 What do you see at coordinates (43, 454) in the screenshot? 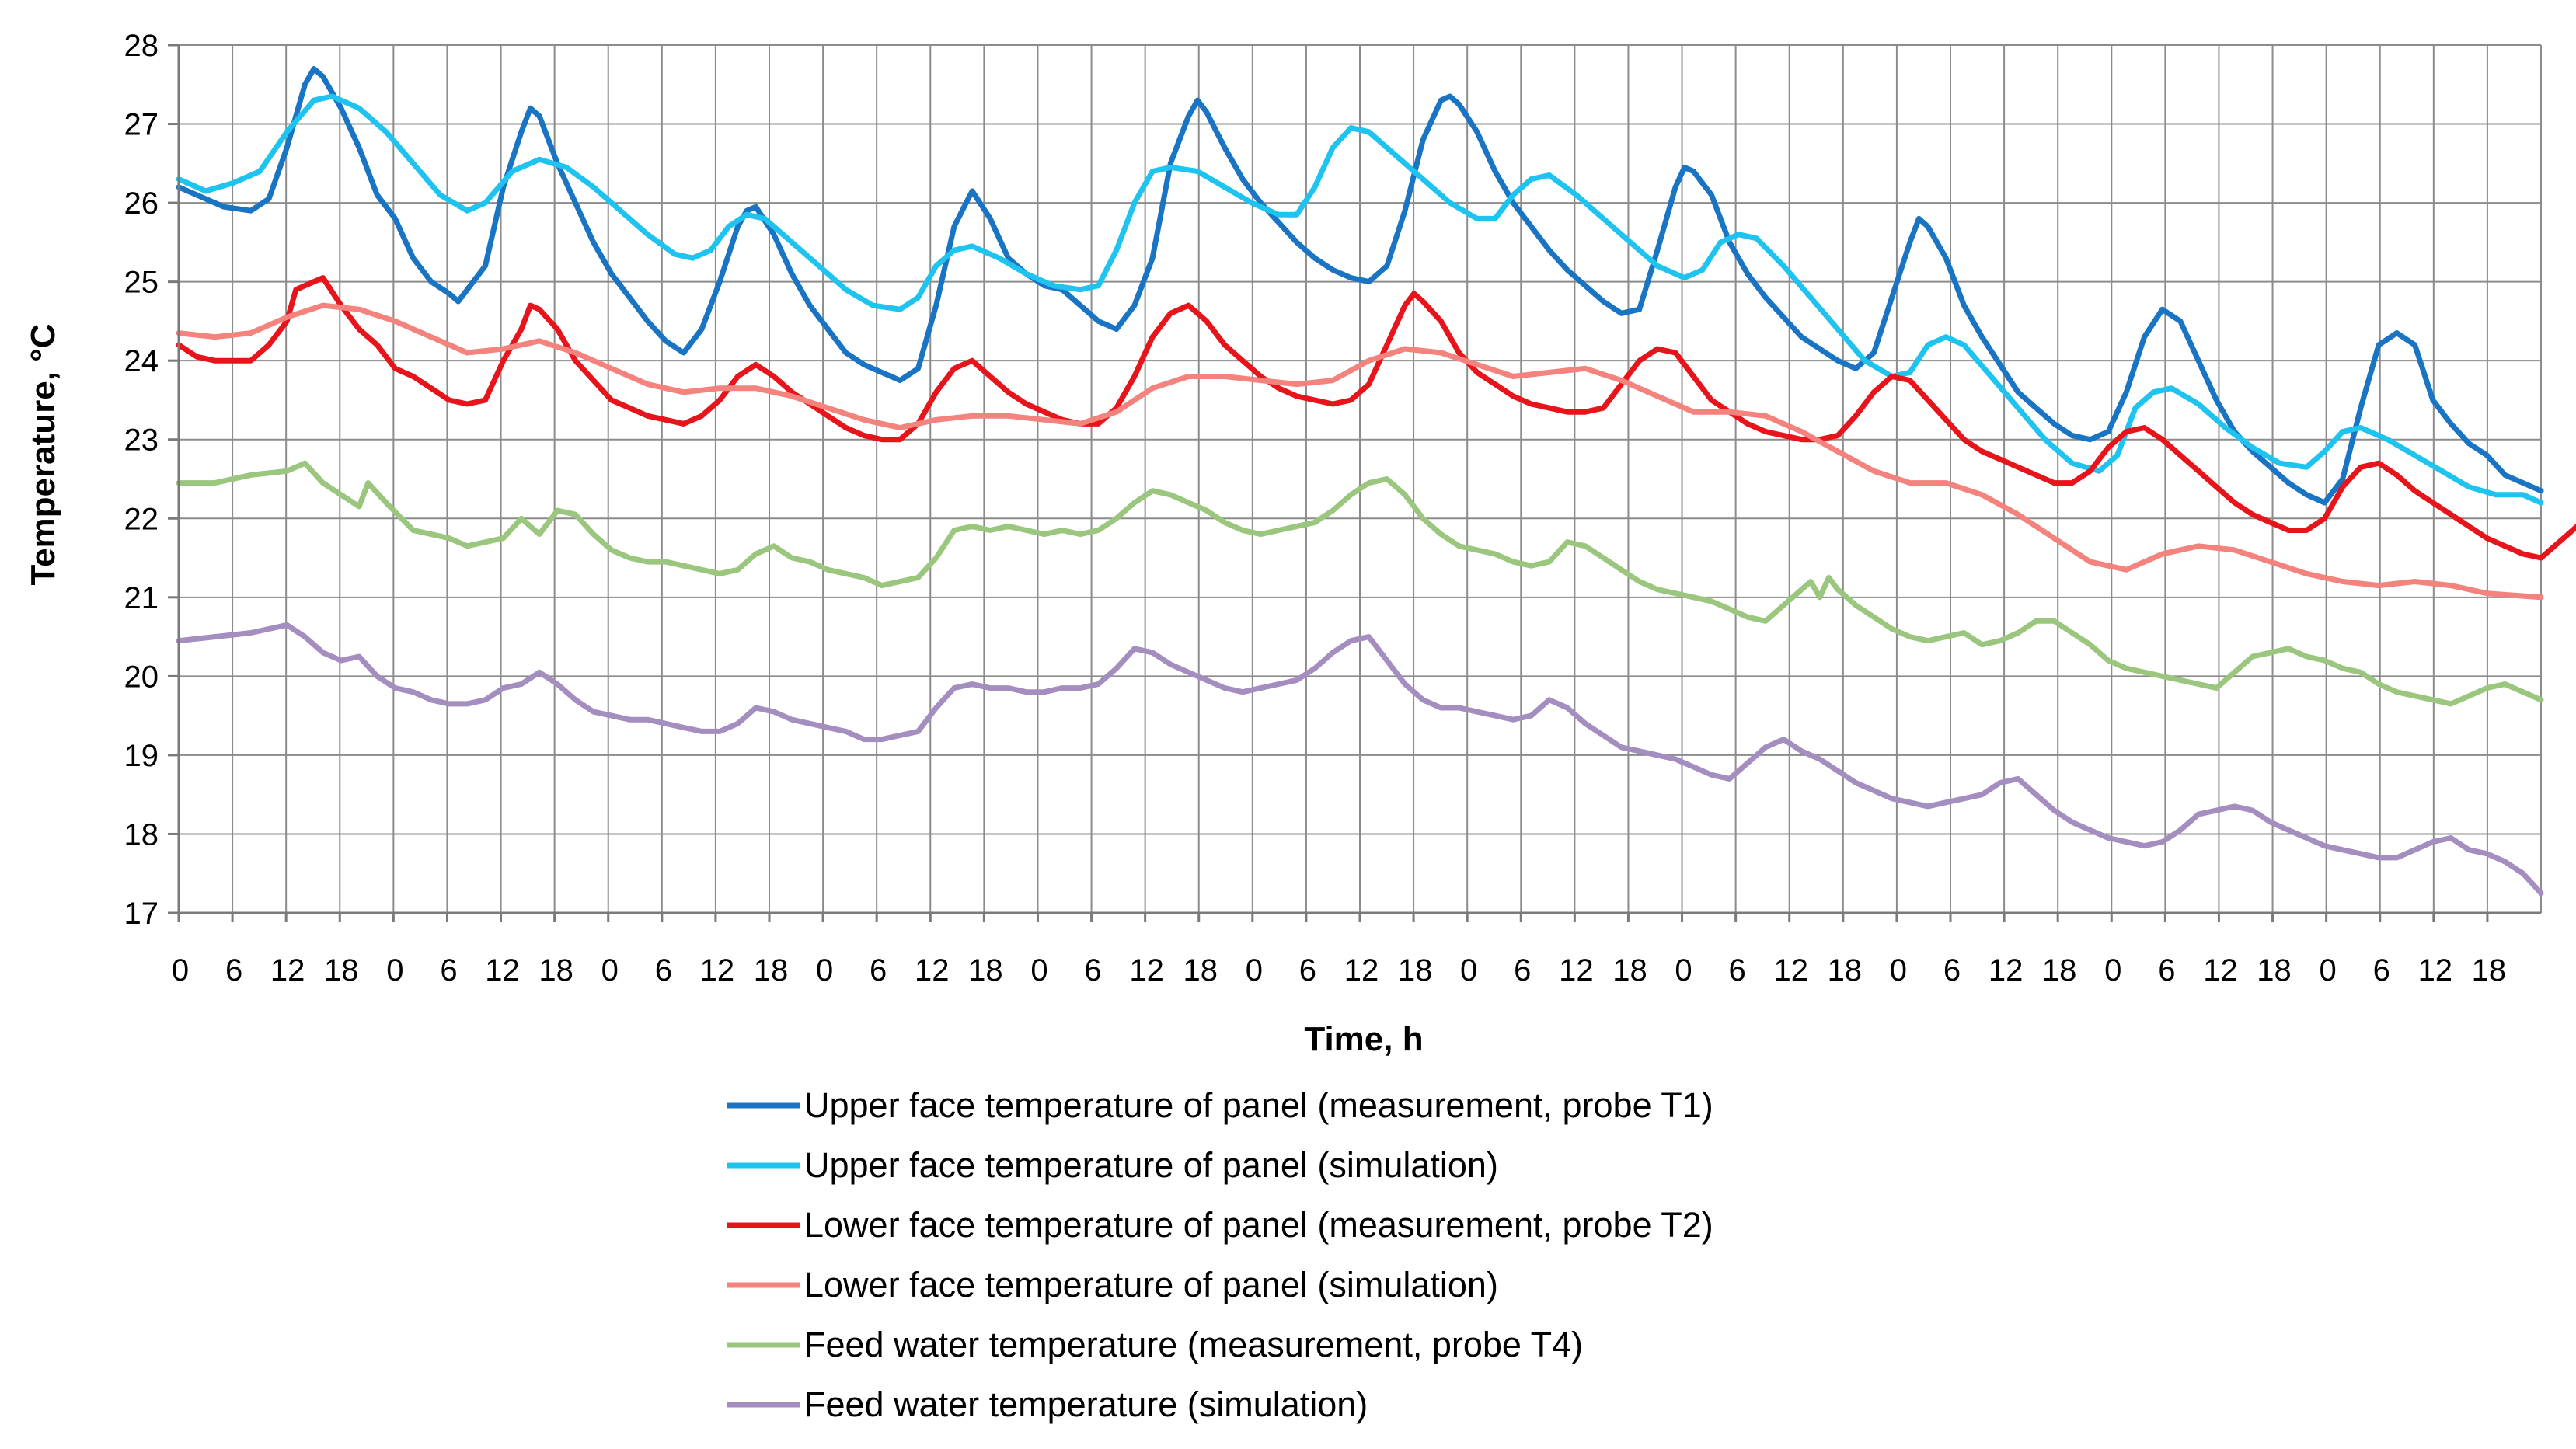
I see `y-axis-title: Temperature, °C` at bounding box center [43, 454].